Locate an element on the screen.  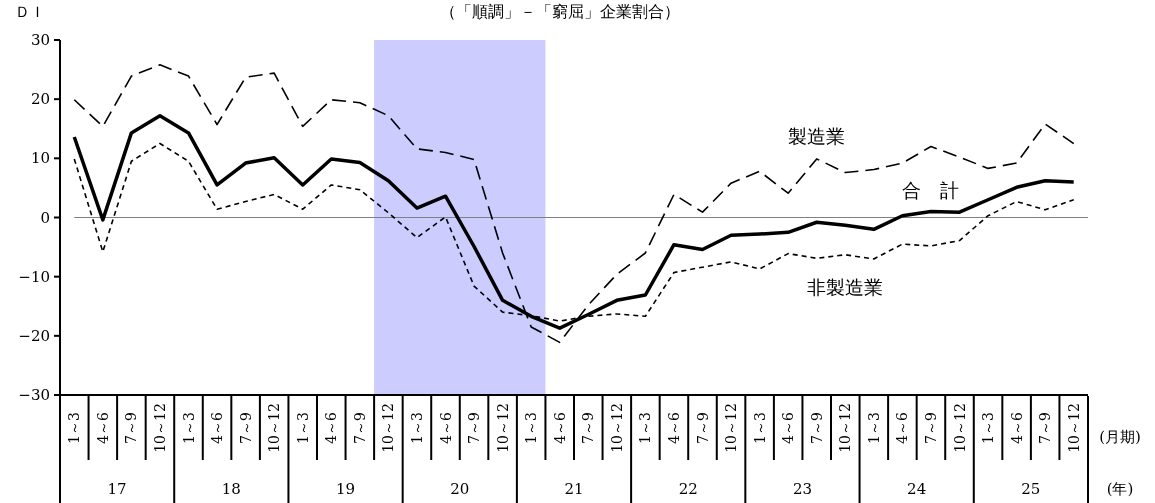
series-label: 製造業 is located at coordinates (817, 136).